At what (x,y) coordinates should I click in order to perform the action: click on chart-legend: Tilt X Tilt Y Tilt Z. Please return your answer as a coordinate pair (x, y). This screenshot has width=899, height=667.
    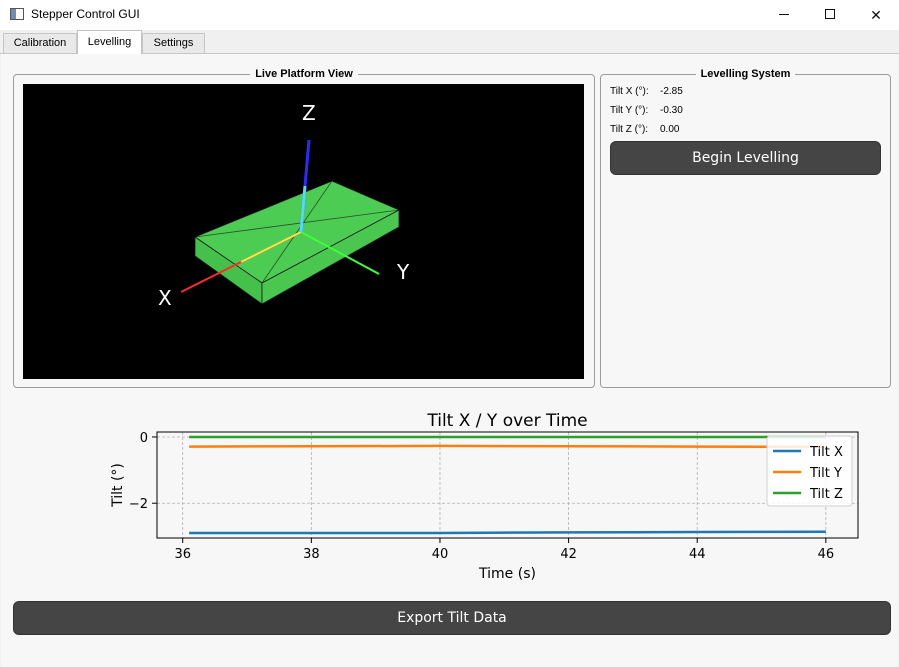
    Looking at the image, I should click on (809, 471).